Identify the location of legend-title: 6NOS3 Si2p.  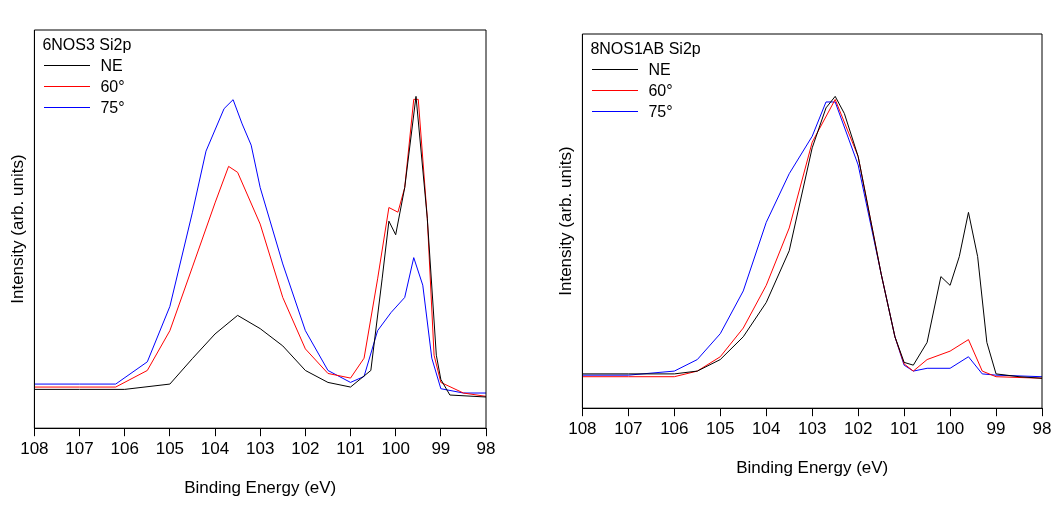
(87, 45).